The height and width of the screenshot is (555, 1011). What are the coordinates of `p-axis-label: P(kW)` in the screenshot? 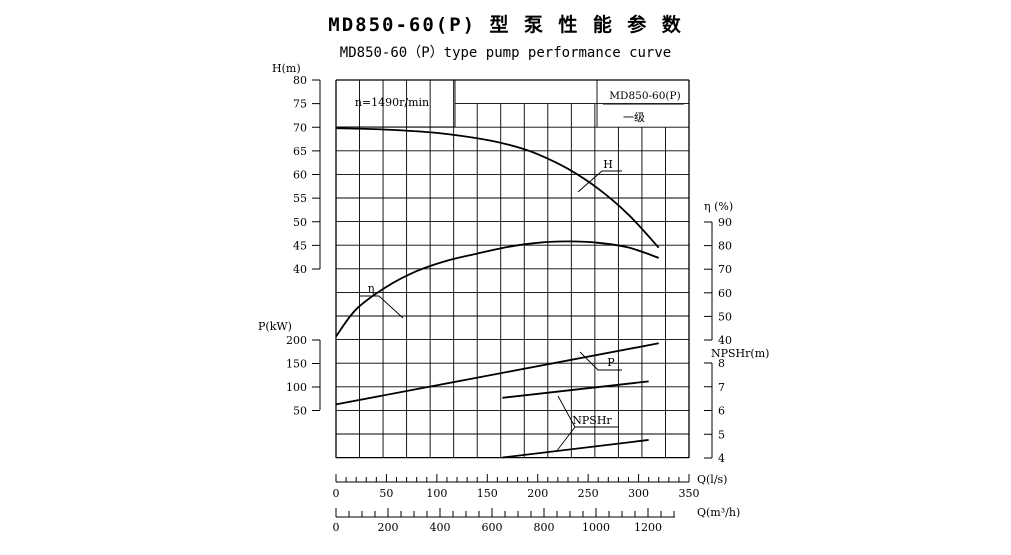 It's located at (275, 326).